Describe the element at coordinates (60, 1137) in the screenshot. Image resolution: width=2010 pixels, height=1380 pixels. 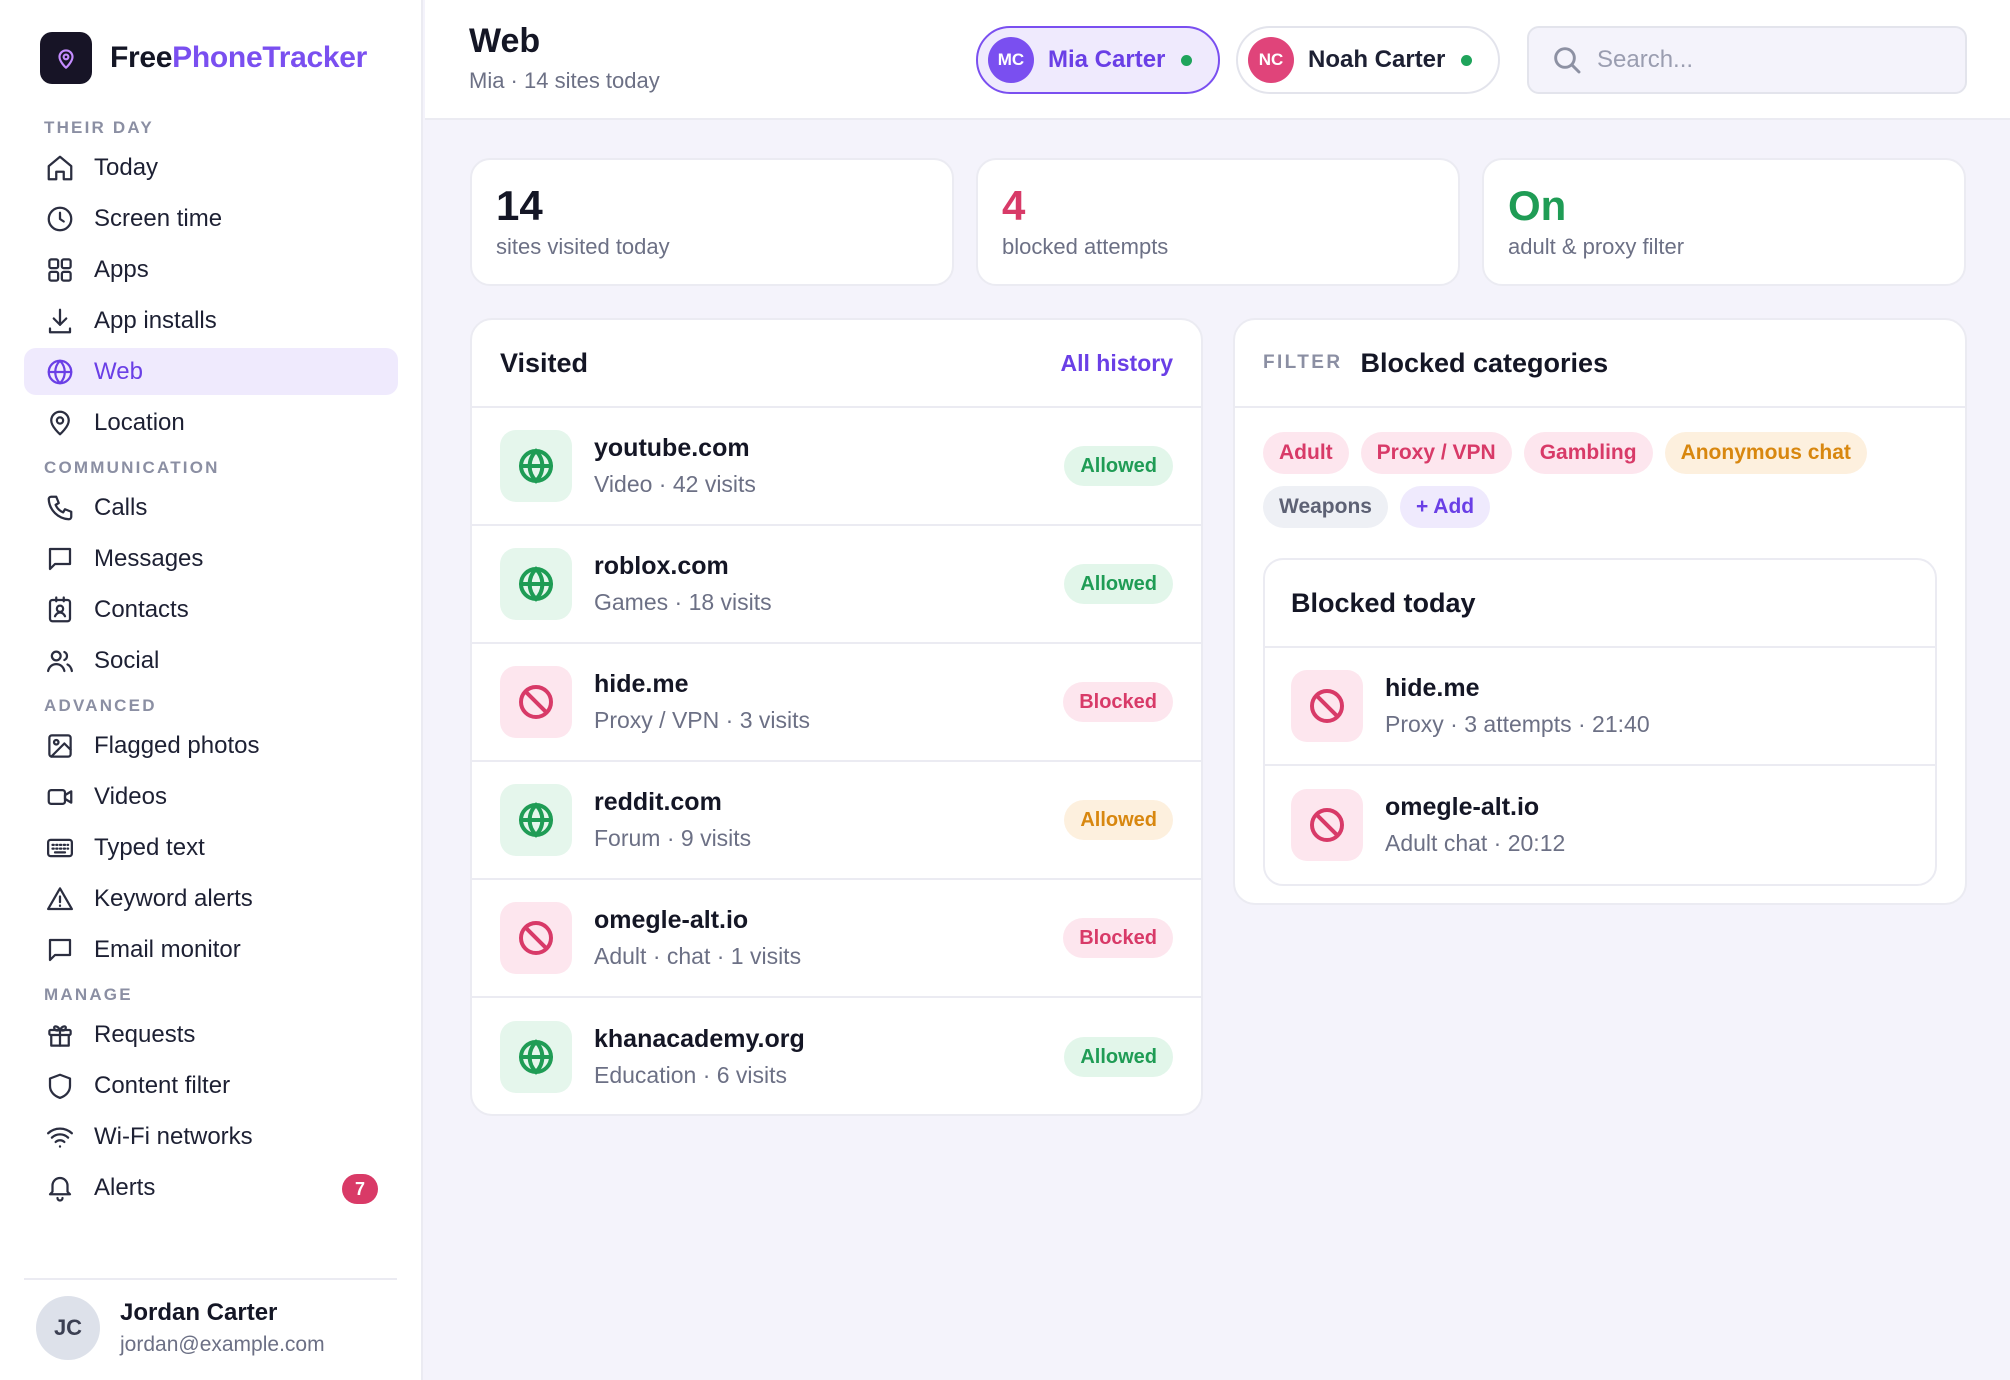
I see `wifi-icon` at that location.